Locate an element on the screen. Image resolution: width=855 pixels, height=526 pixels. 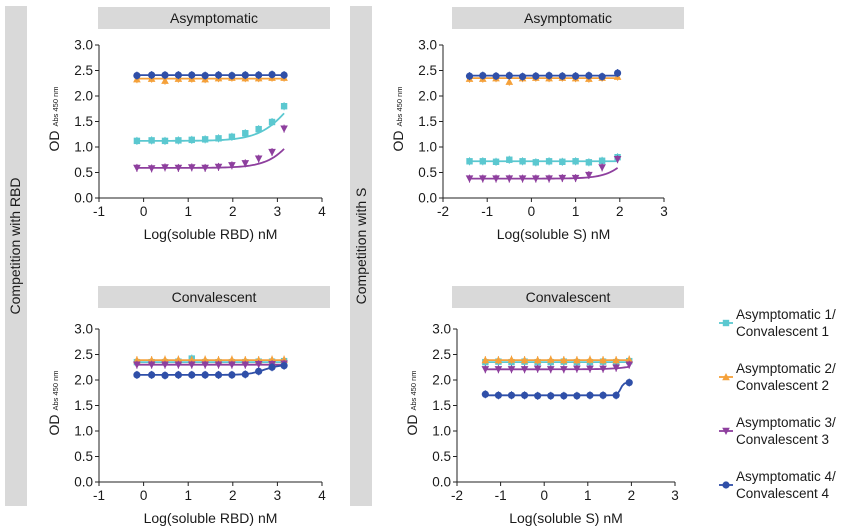
y-tick-label: 1.5 is located at coordinates (83, 121).